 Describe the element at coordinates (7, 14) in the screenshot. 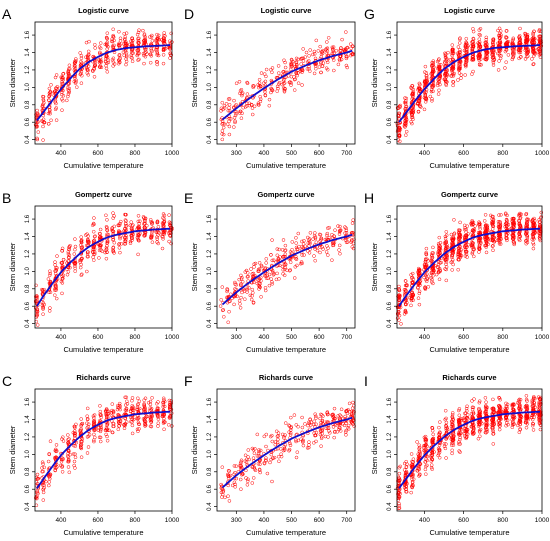

I see `panel-letter-a: A` at that location.